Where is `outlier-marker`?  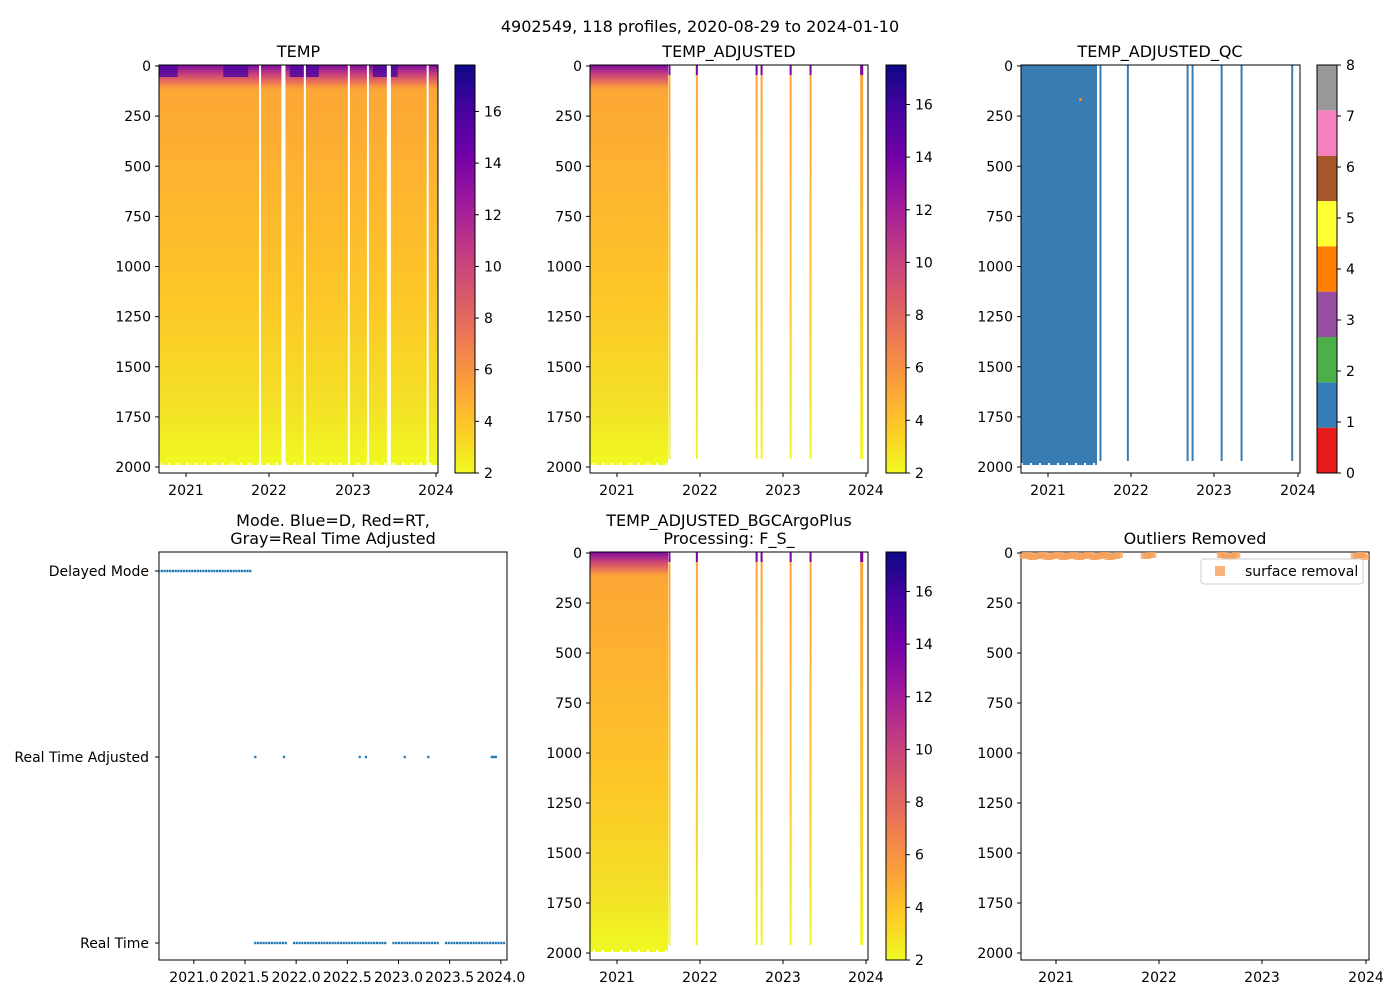 outlier-marker is located at coordinates (1365, 557).